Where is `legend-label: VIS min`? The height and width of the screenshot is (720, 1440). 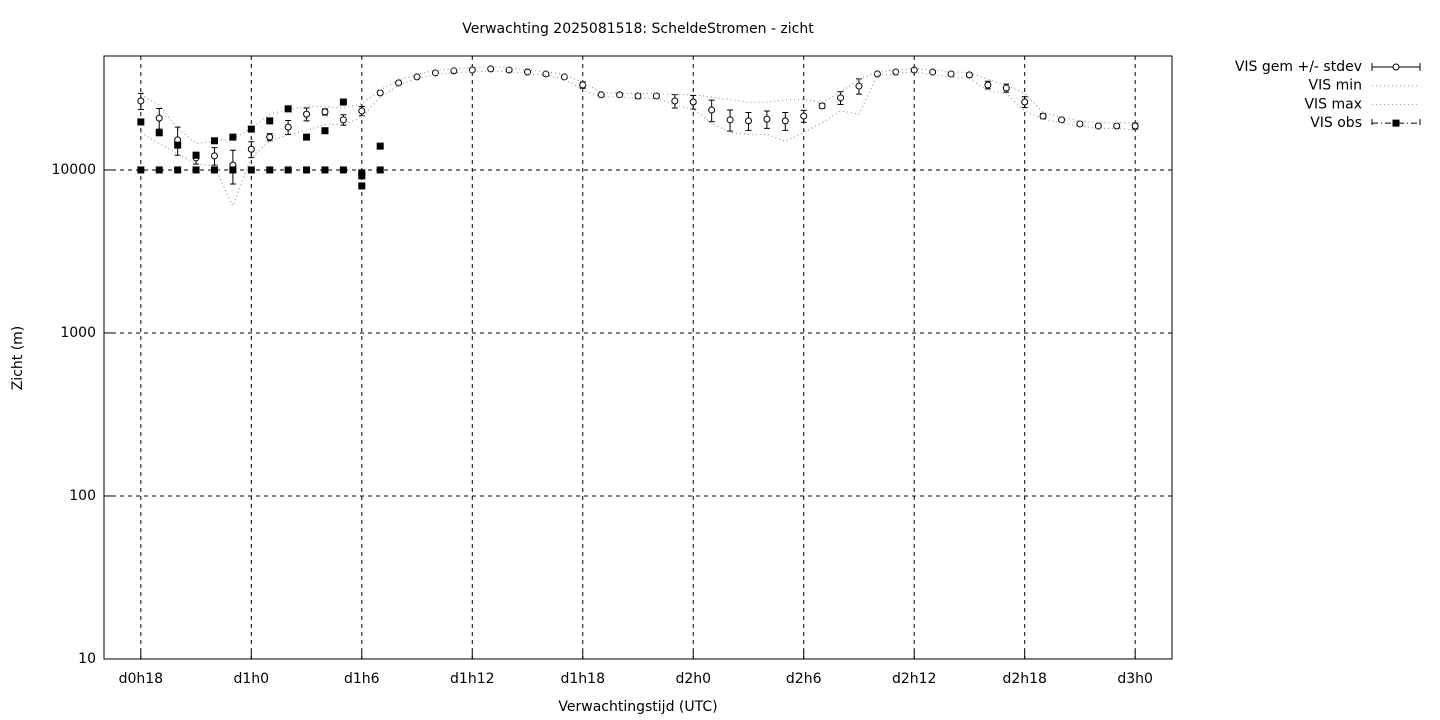 legend-label: VIS min is located at coordinates (1335, 86).